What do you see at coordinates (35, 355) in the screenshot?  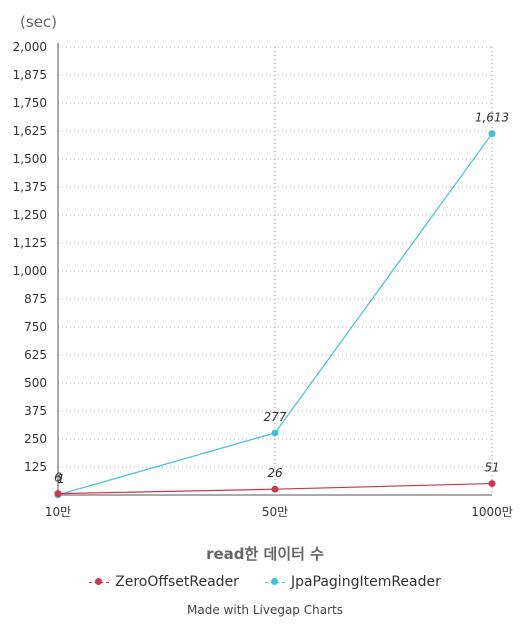 I see `y-tick-label: 625` at bounding box center [35, 355].